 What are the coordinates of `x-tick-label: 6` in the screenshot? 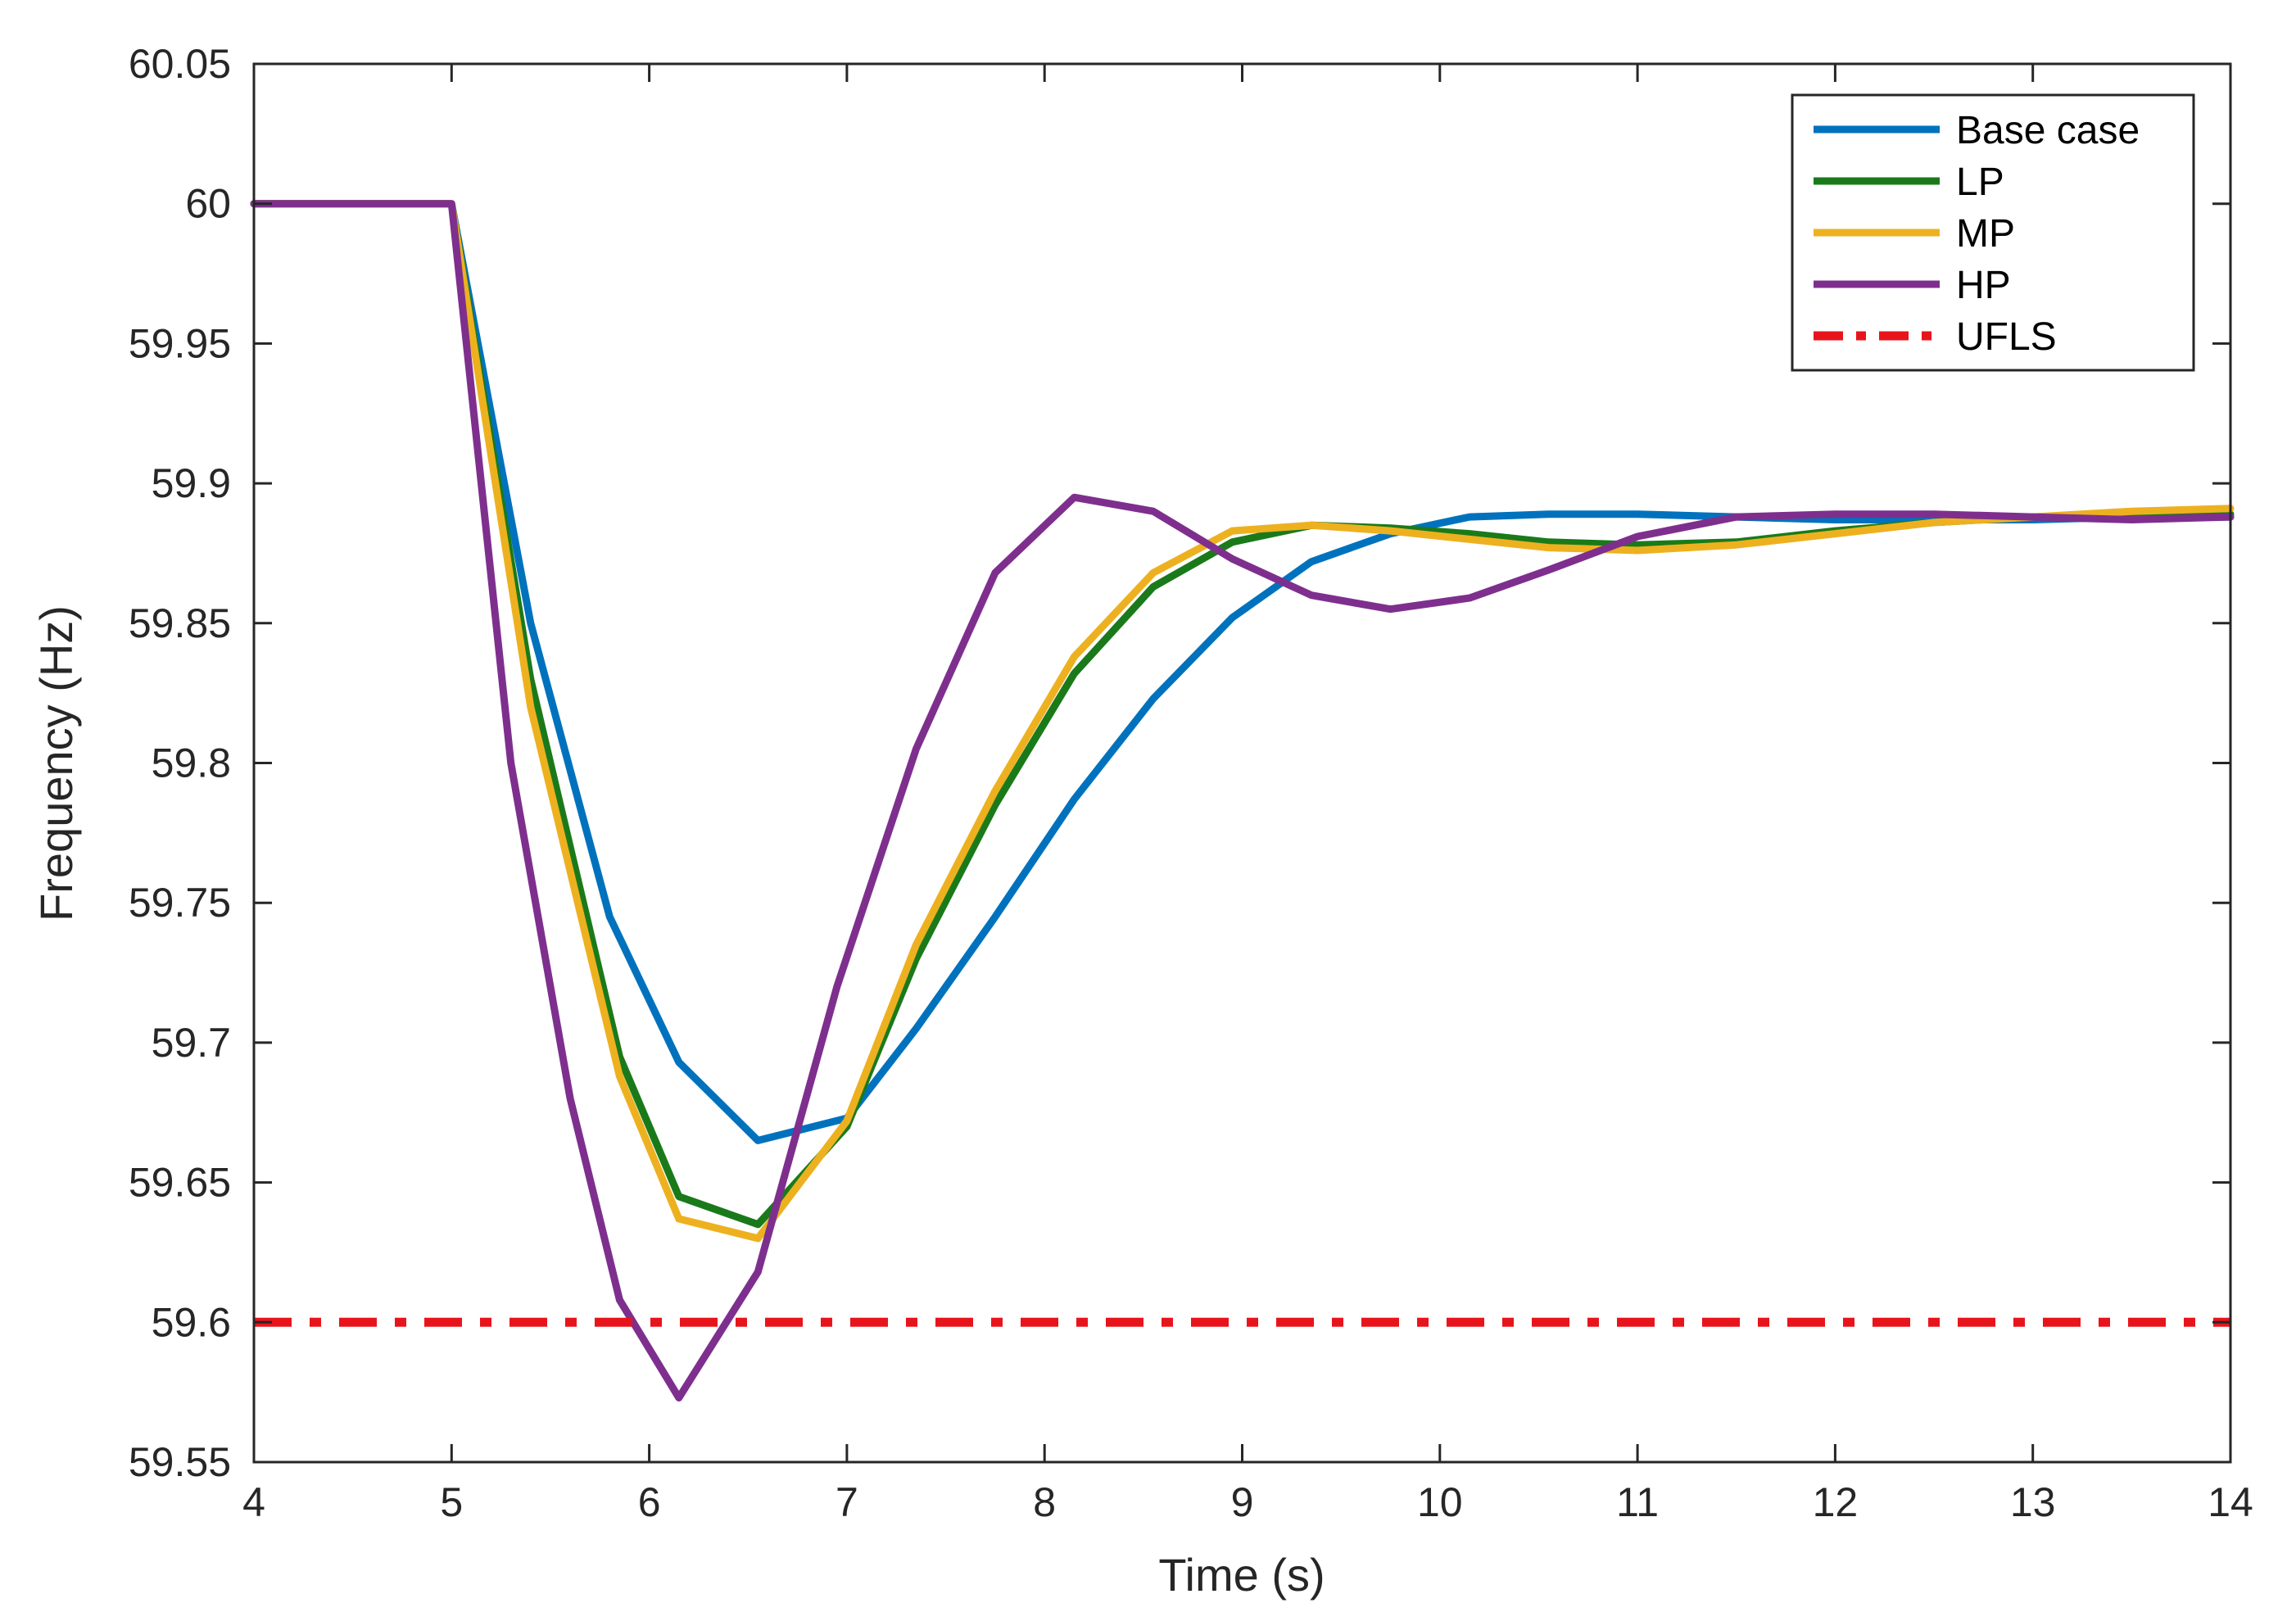 It's located at (649, 1502).